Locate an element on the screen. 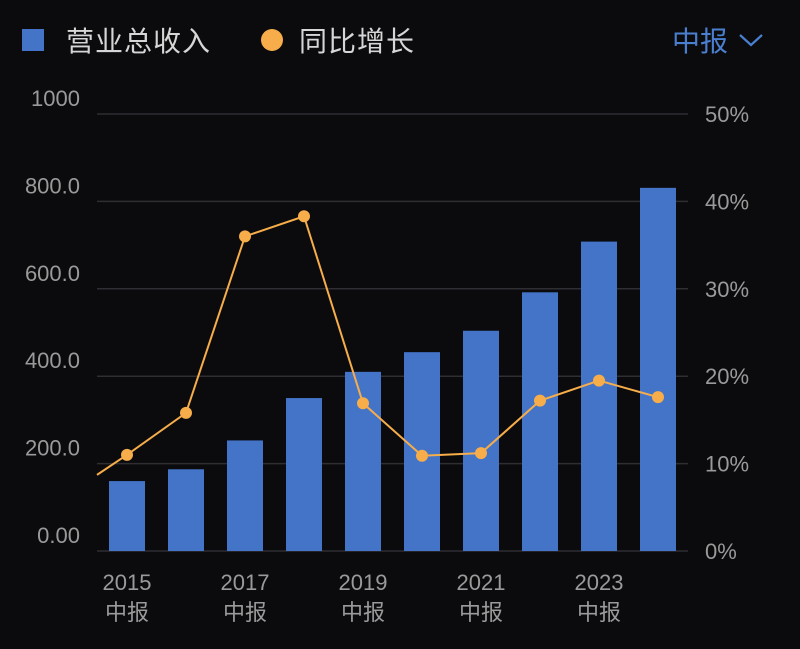  left-tick-label: 1000 is located at coordinates (55, 98).